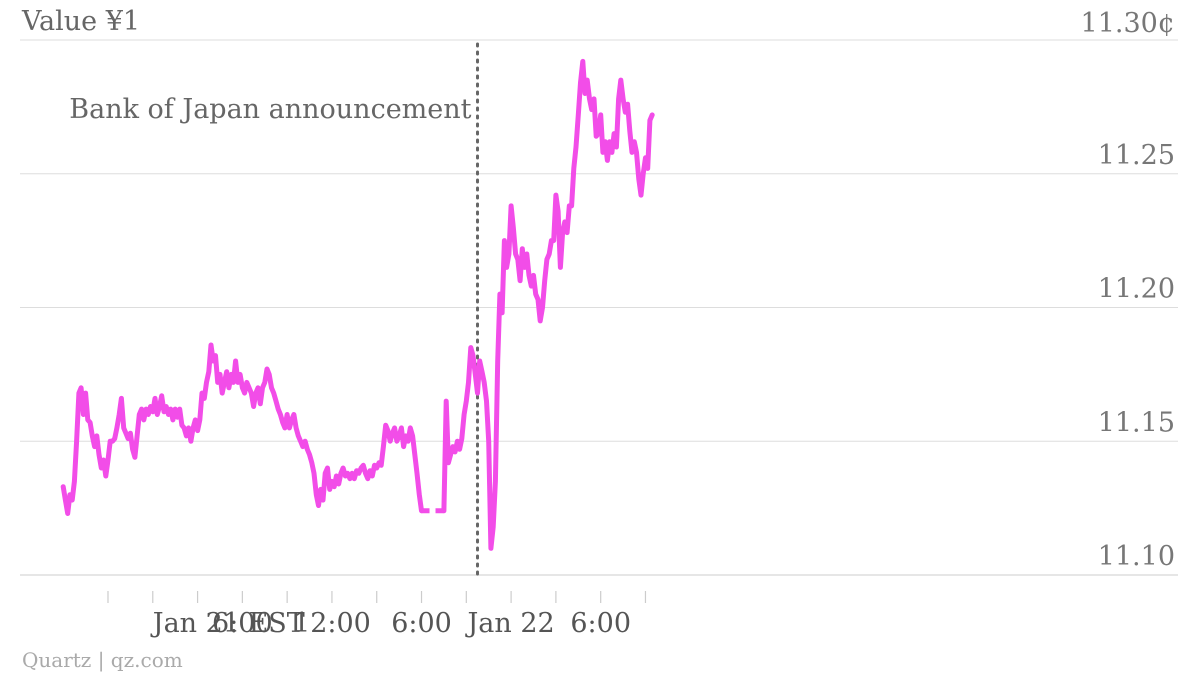  I want to click on x-tick-label: 12:00, so click(332, 623).